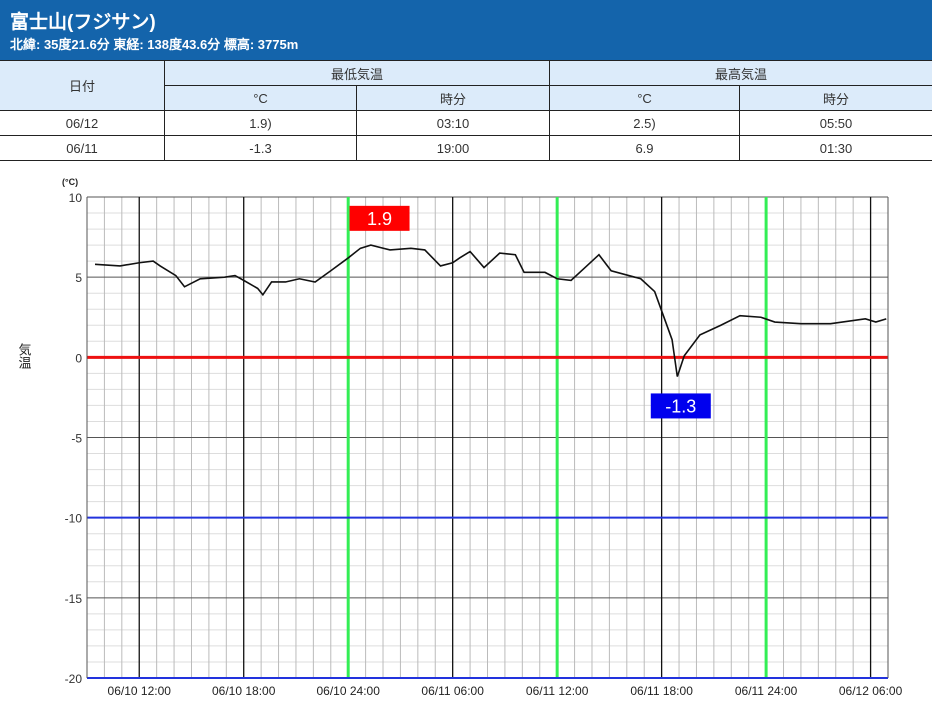  I want to click on row-min: 1.9), so click(260, 123).